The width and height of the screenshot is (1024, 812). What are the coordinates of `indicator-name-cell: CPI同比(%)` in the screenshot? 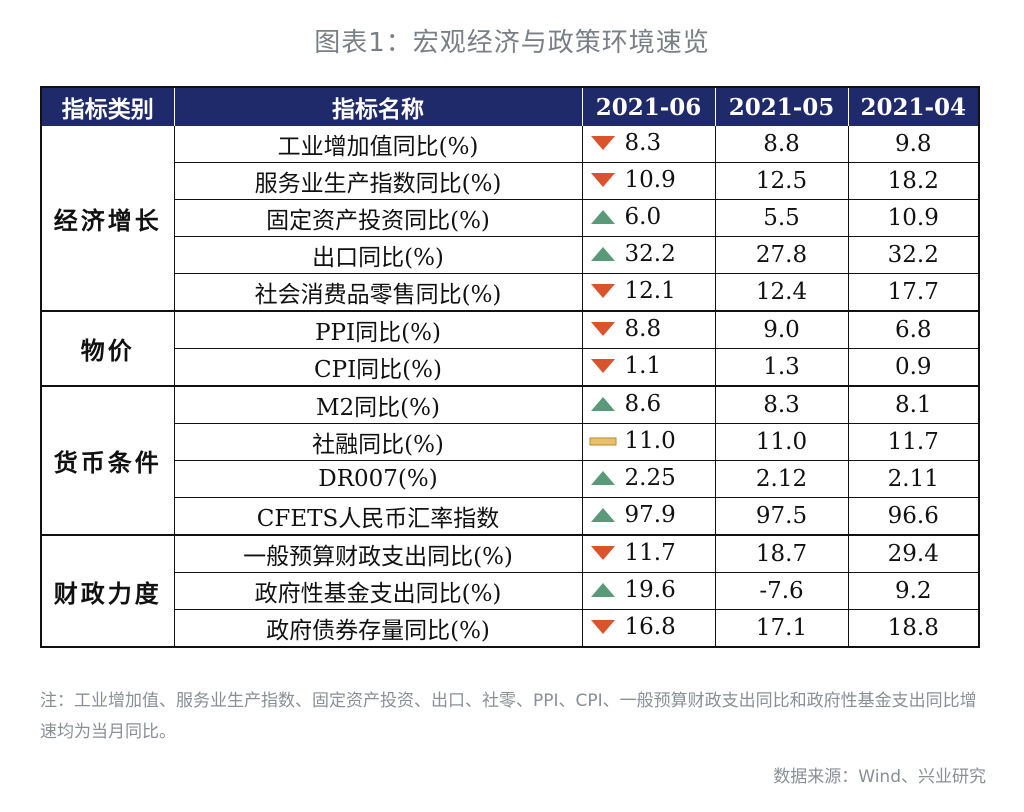 It's located at (377, 367).